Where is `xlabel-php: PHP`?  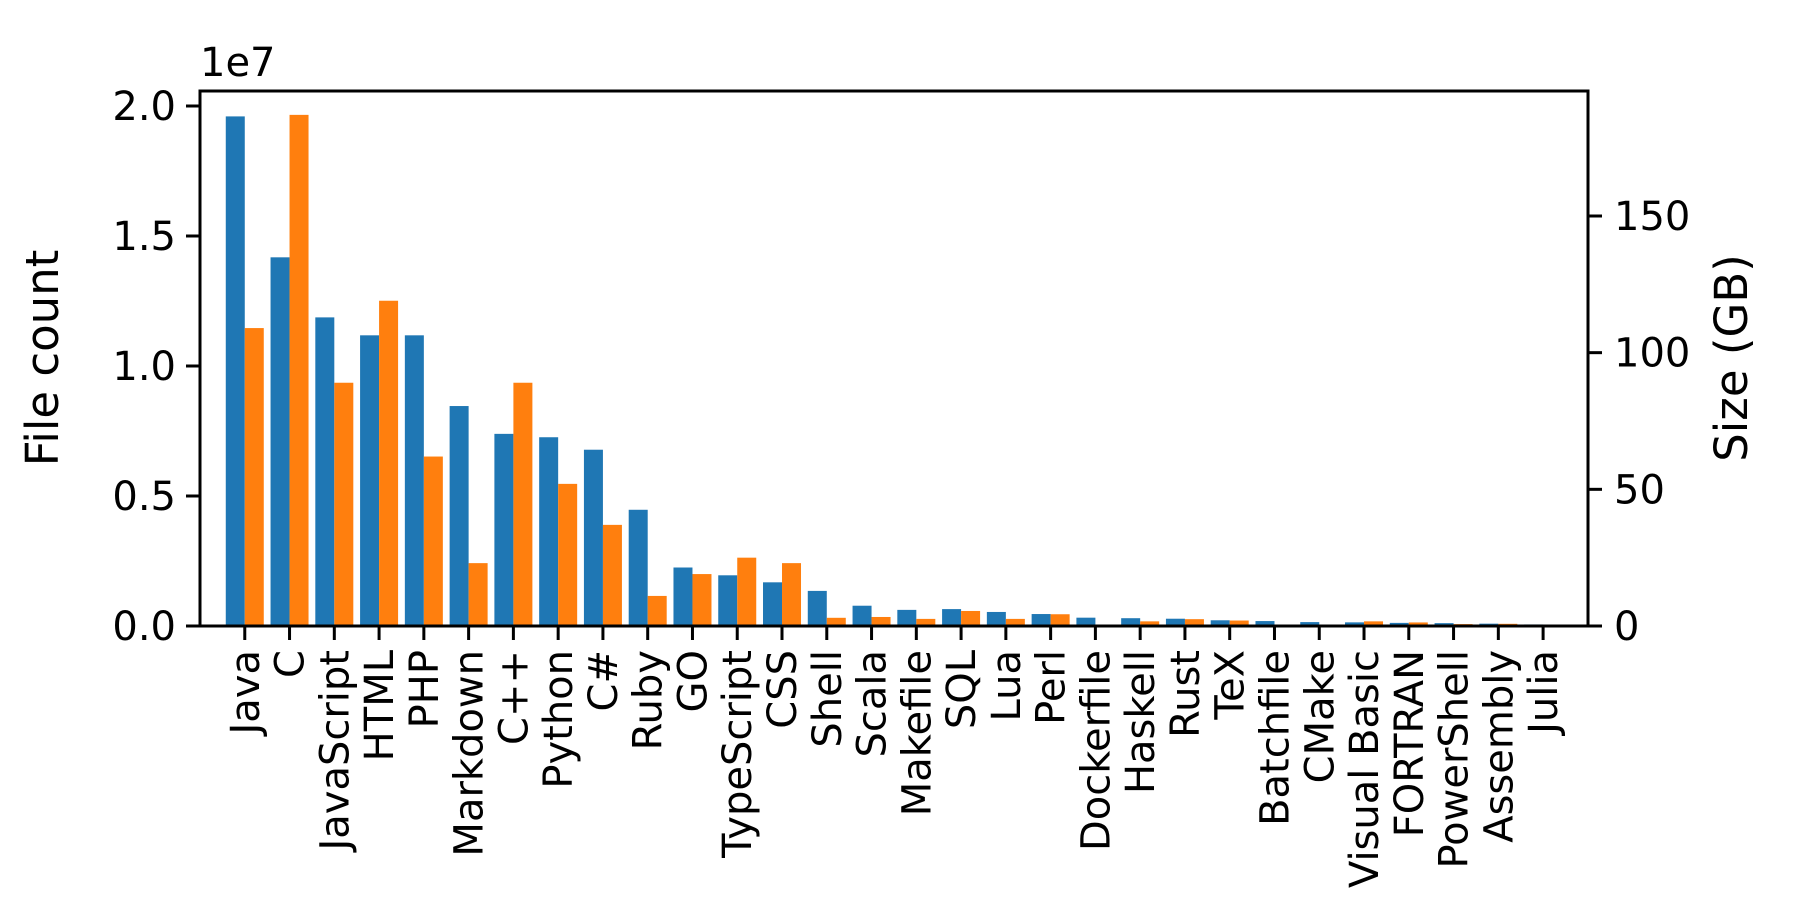
xlabel-php: PHP is located at coordinates (425, 689).